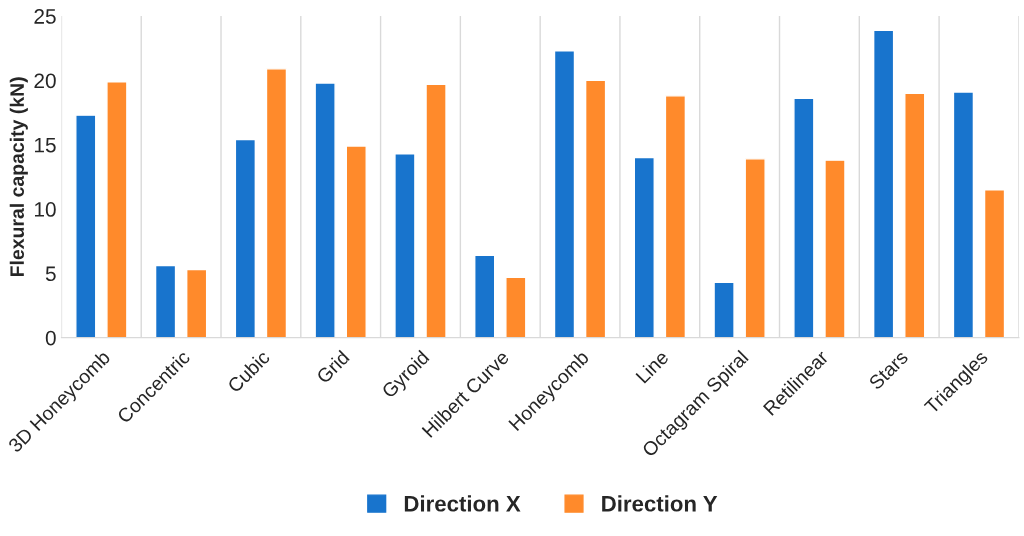  I want to click on x-tick-label: Grid, so click(332, 367).